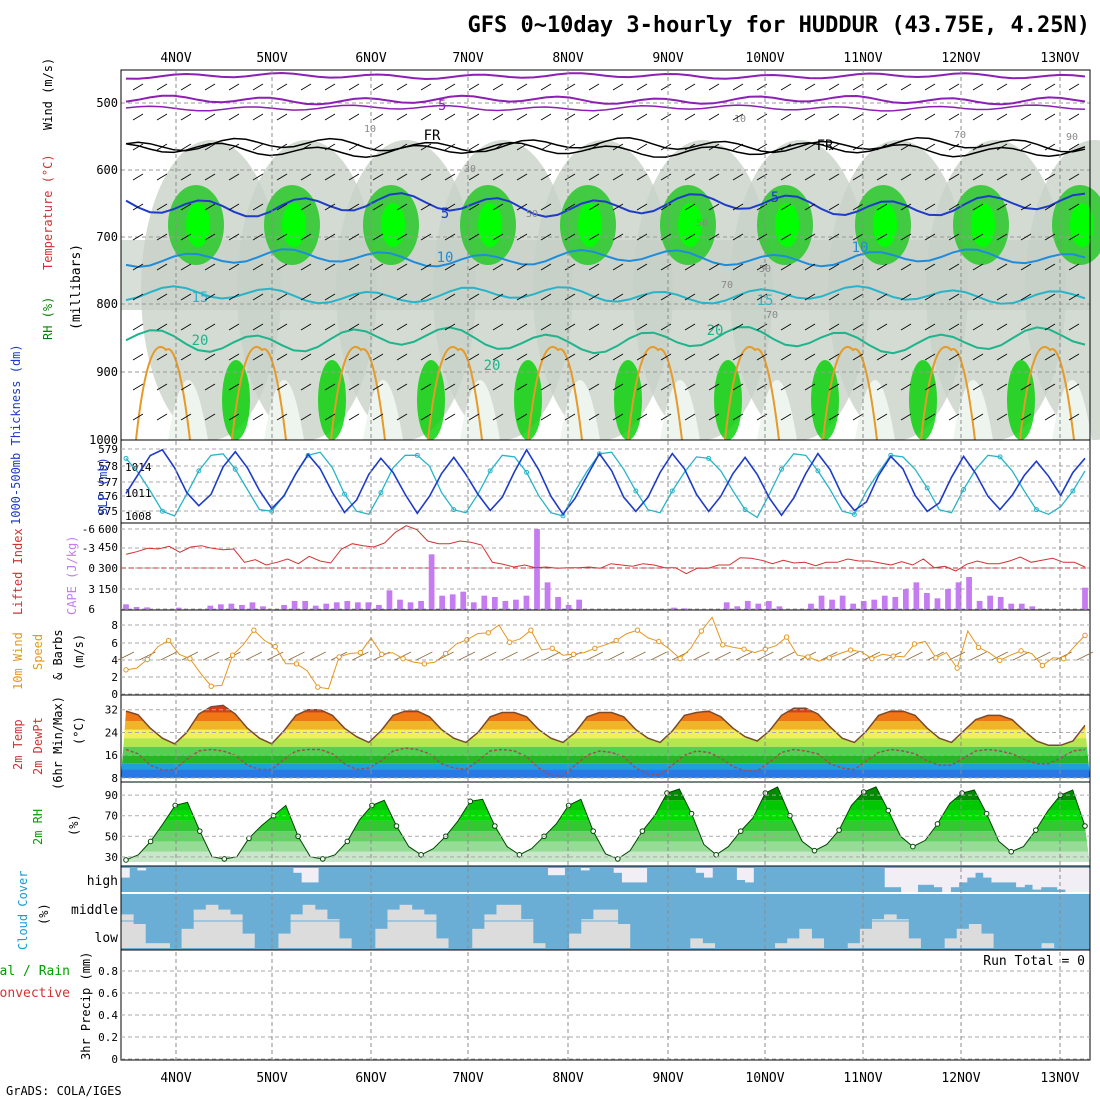 The height and width of the screenshot is (1100, 1100). What do you see at coordinates (114, 660) in the screenshot?
I see `wind-tick: 4` at bounding box center [114, 660].